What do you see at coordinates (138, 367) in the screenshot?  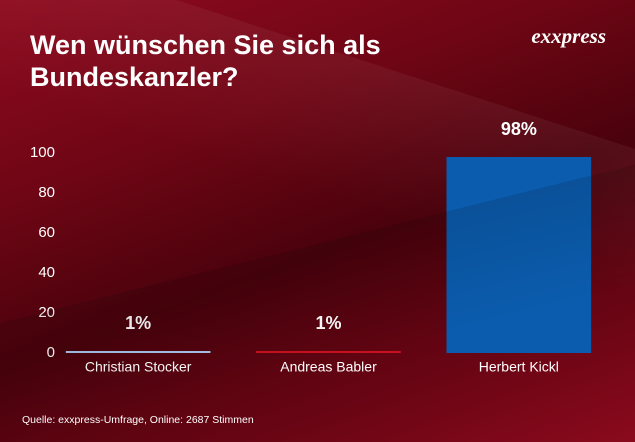 I see `x-tick-label: Christian Stocker` at bounding box center [138, 367].